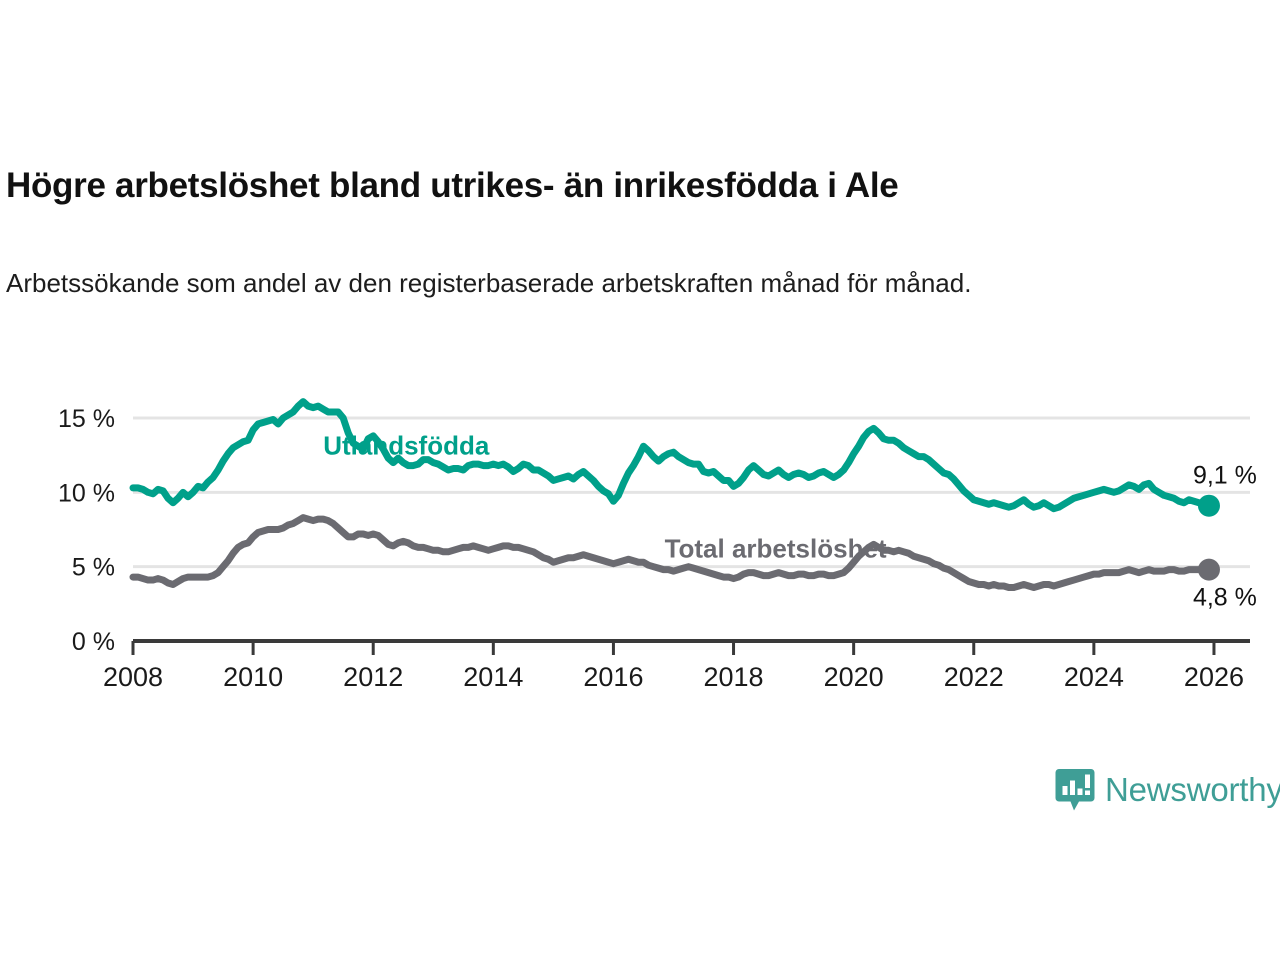 The width and height of the screenshot is (1280, 960). I want to click on y-tick-label: 15 %, so click(86, 419).